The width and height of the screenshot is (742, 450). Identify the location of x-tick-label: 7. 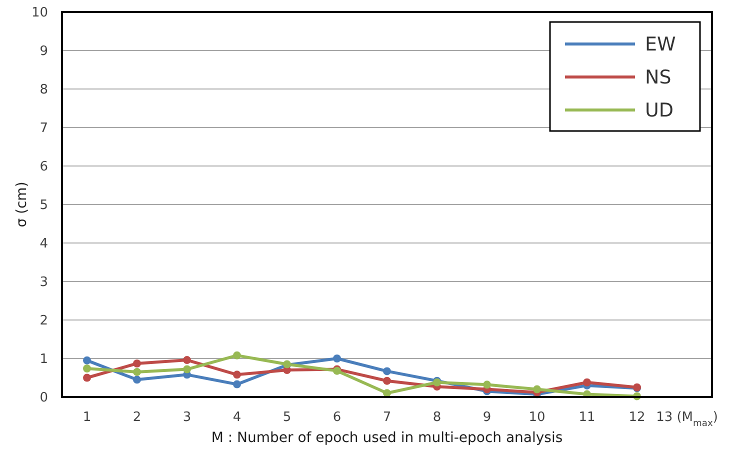
(387, 417).